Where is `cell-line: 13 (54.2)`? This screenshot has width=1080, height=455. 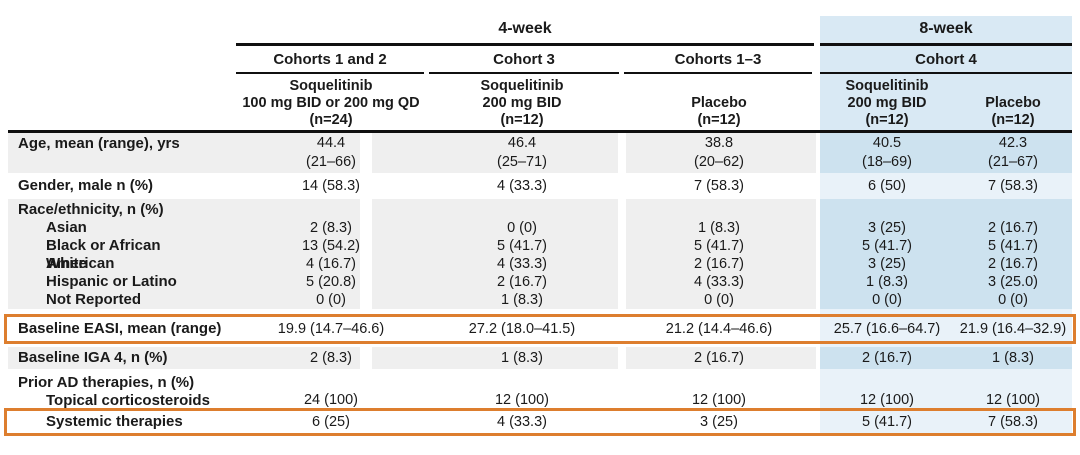 cell-line: 13 (54.2) is located at coordinates (331, 246).